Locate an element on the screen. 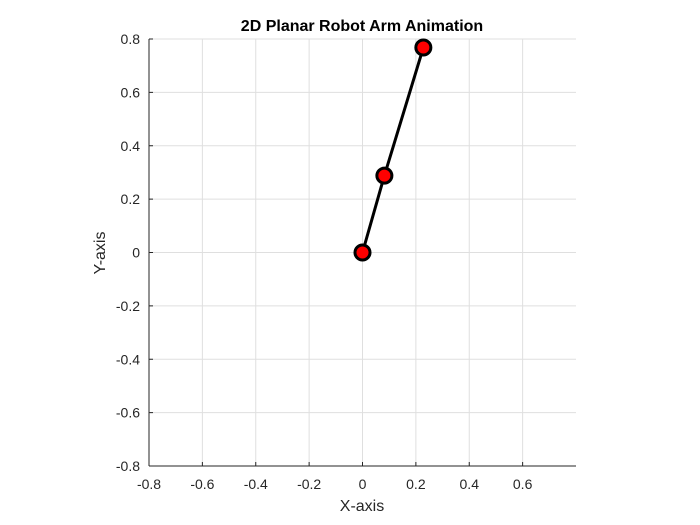 The height and width of the screenshot is (525, 700). y-tick-label: -0.2 is located at coordinates (128, 306).